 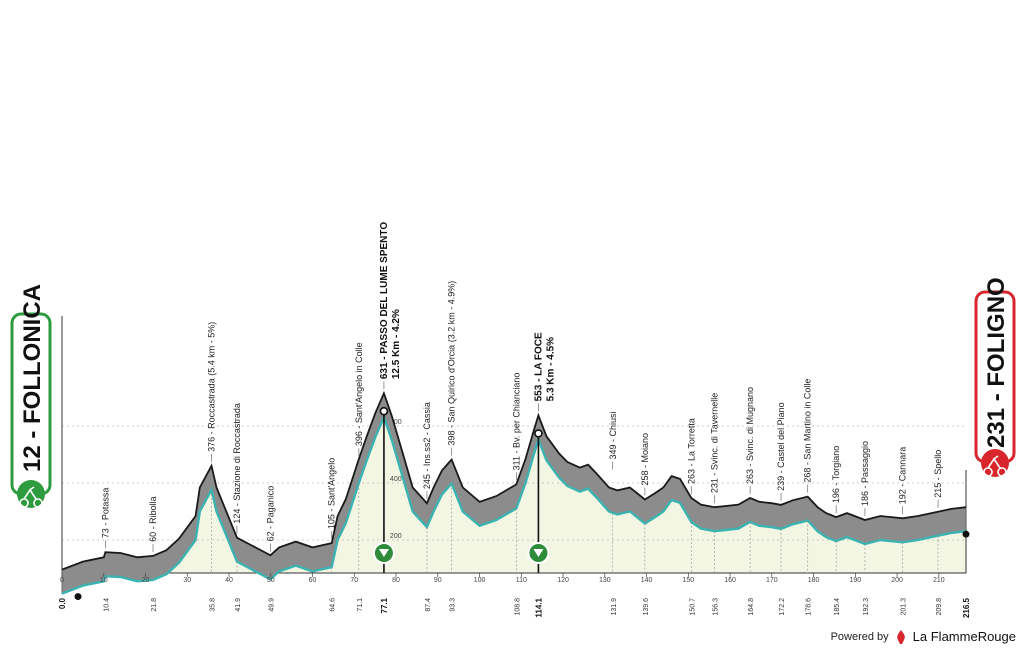 I want to click on km-label: 172.2, so click(x=782, y=607).